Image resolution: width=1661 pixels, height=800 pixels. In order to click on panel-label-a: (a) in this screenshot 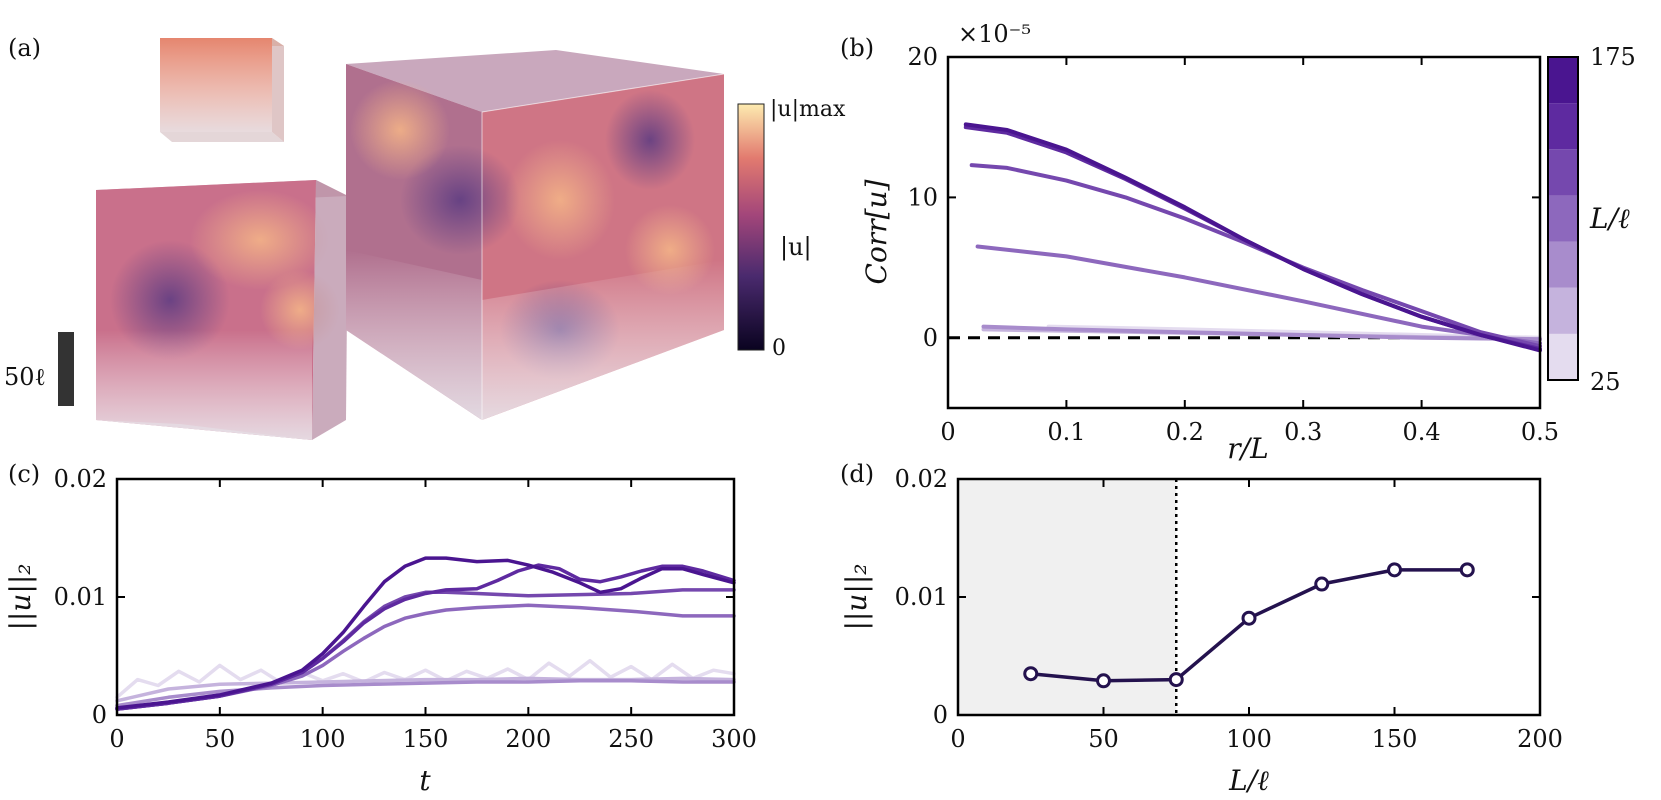, I will do `click(24, 48)`.